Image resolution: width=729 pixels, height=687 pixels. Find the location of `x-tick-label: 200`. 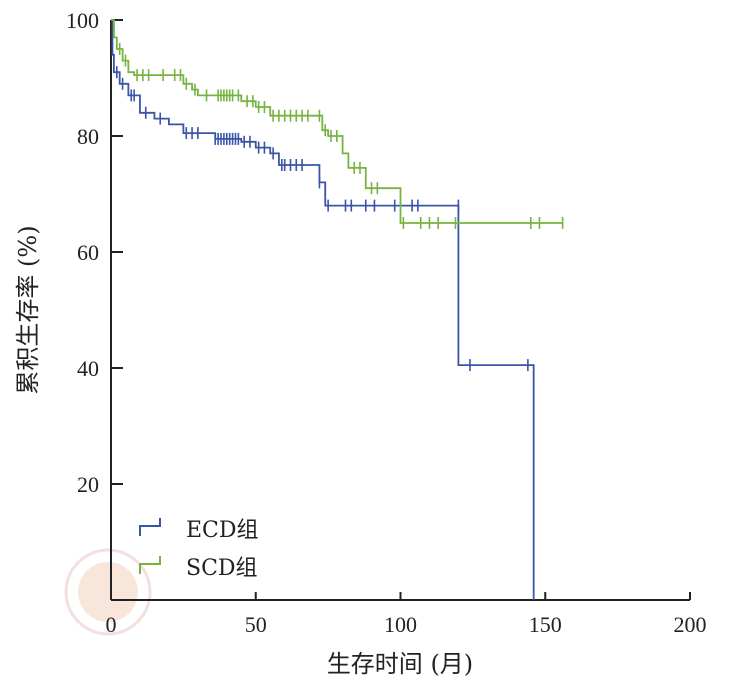

x-tick-label: 200 is located at coordinates (690, 624).